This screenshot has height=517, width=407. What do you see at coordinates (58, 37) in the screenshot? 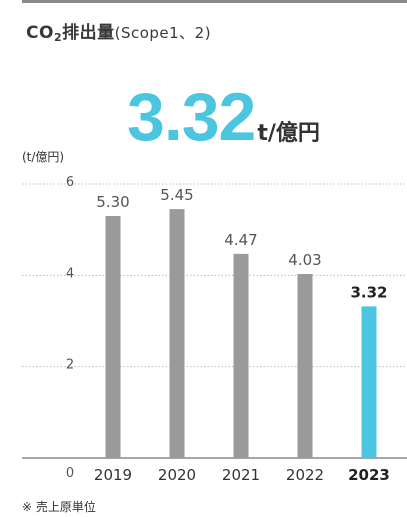
I see `title-subscript: 2` at bounding box center [58, 37].